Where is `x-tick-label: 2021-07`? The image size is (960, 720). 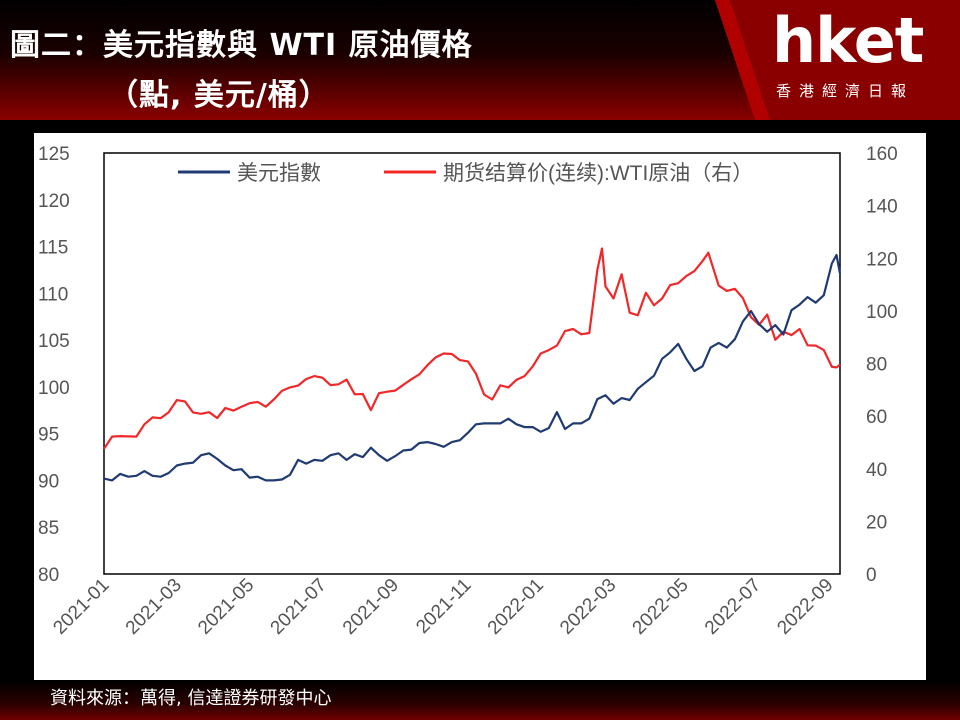 x-tick-label: 2021-07 is located at coordinates (299, 607).